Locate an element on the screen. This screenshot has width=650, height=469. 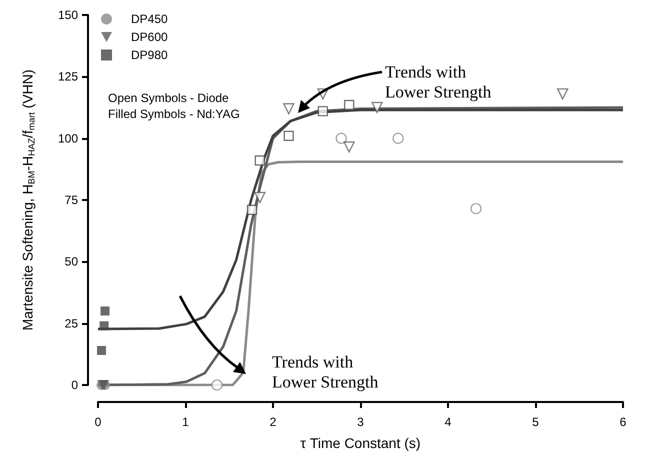
y-tick-label: 125 is located at coordinates (68, 77).